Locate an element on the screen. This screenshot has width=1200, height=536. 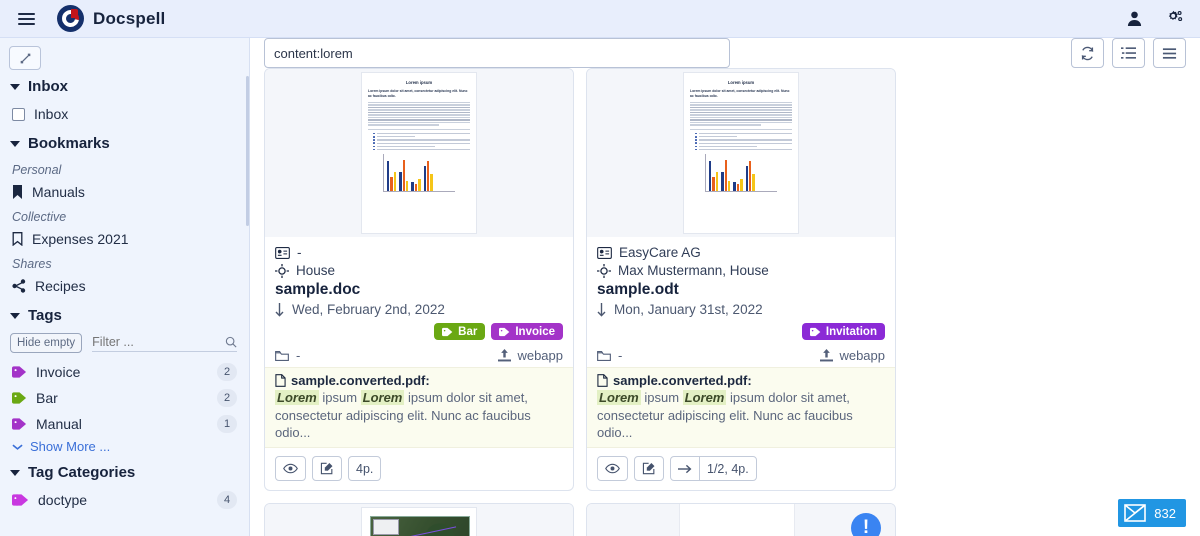
app-header: Docspell is located at coordinates (600, 19).